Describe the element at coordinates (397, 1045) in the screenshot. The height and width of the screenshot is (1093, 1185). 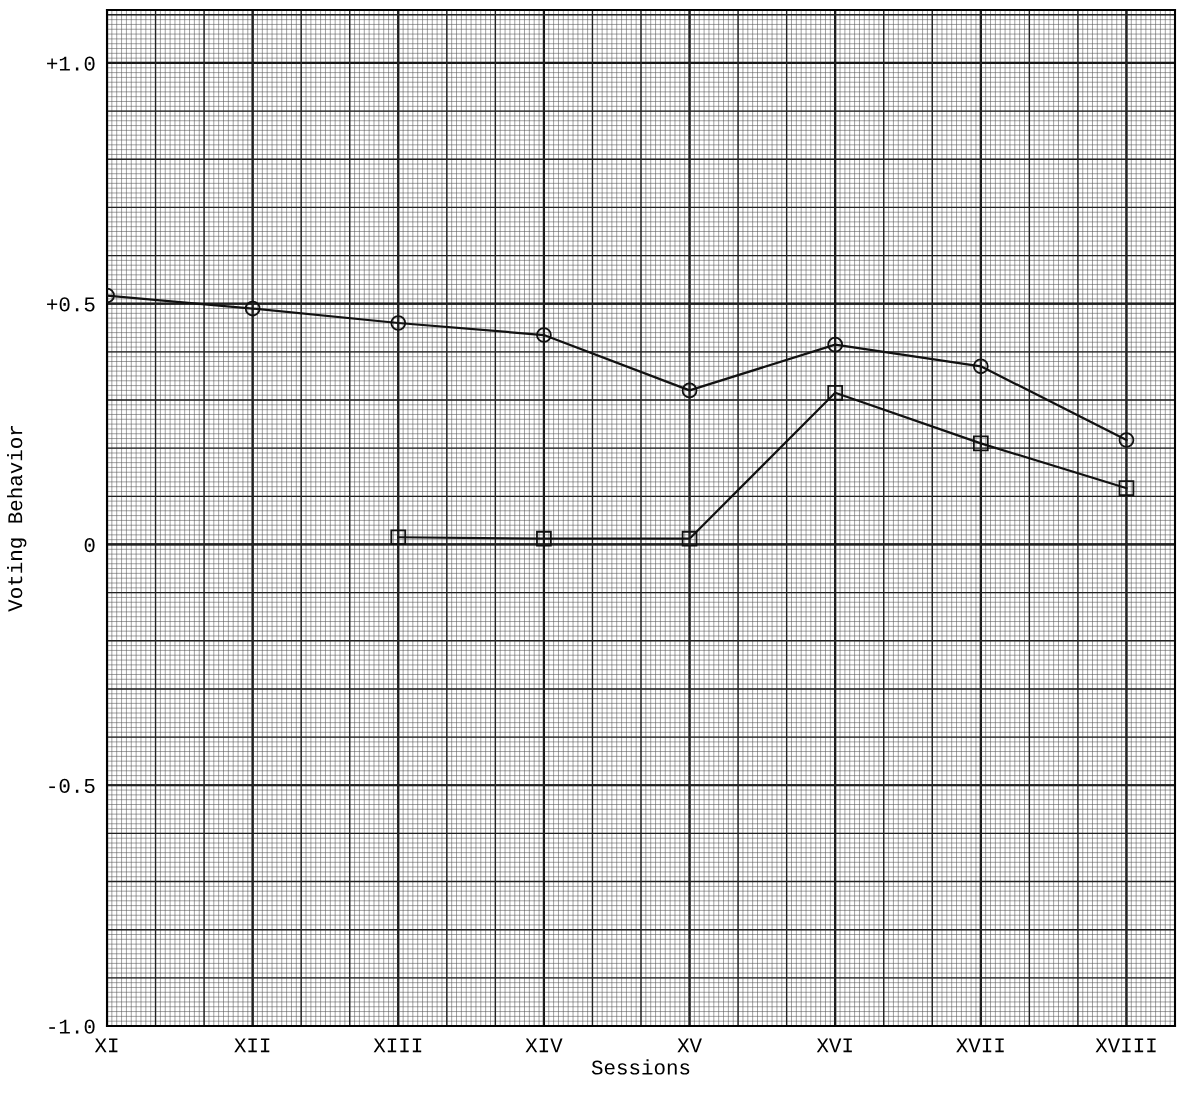
I see `x-tick-label: XIII` at that location.